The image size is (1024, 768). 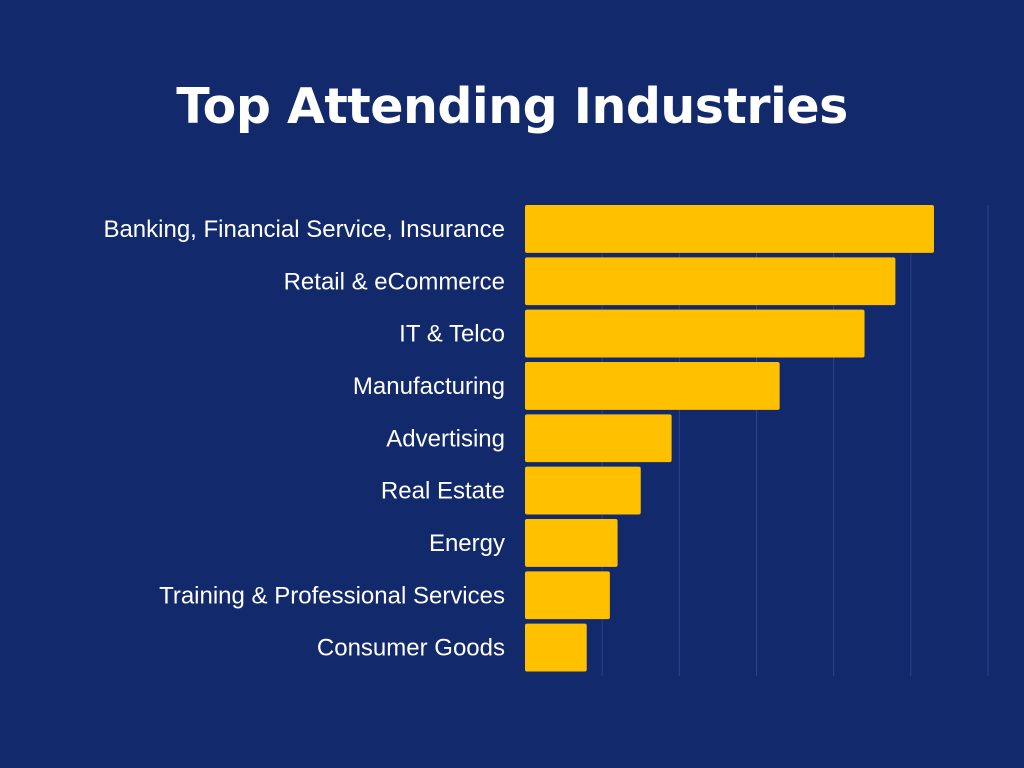 I want to click on category-label-6: Energy, so click(x=467, y=543).